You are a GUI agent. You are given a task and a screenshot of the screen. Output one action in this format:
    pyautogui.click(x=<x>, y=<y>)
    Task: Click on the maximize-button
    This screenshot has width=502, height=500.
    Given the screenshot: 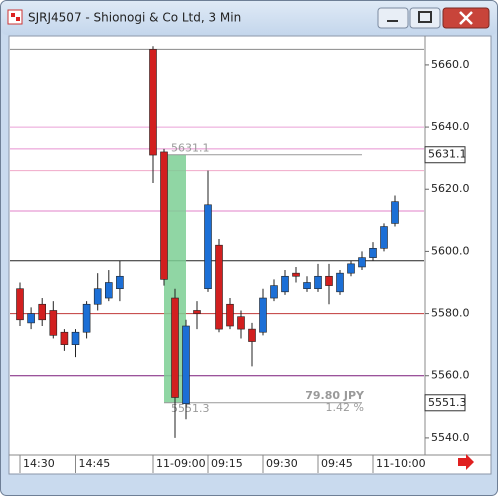 What is the action you would take?
    pyautogui.click(x=425, y=18)
    